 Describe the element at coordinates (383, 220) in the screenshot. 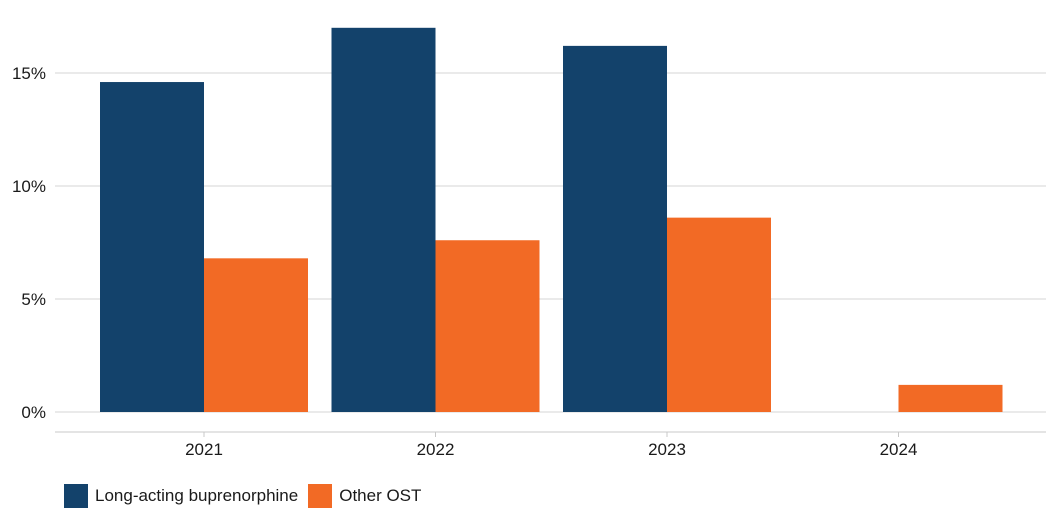

I see `bar-long-acting-buprenorphine-2022` at that location.